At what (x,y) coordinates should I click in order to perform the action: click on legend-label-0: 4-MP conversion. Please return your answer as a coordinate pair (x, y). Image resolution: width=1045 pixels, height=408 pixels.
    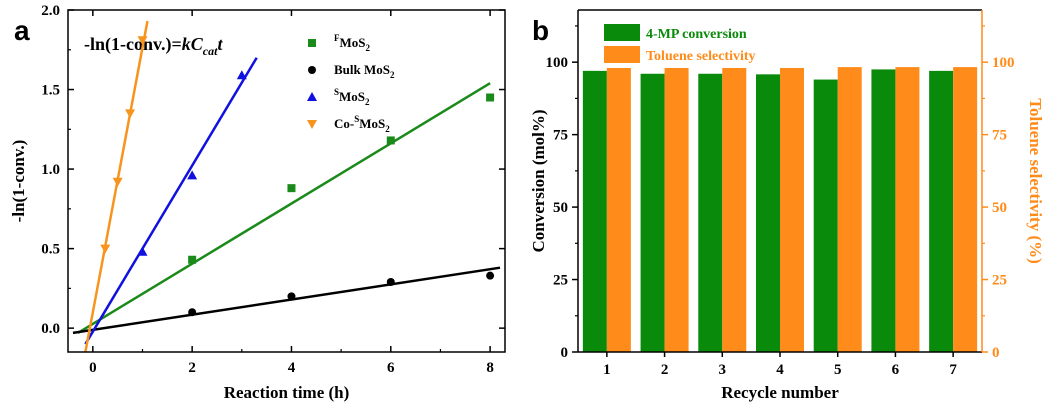
    Looking at the image, I should click on (696, 34).